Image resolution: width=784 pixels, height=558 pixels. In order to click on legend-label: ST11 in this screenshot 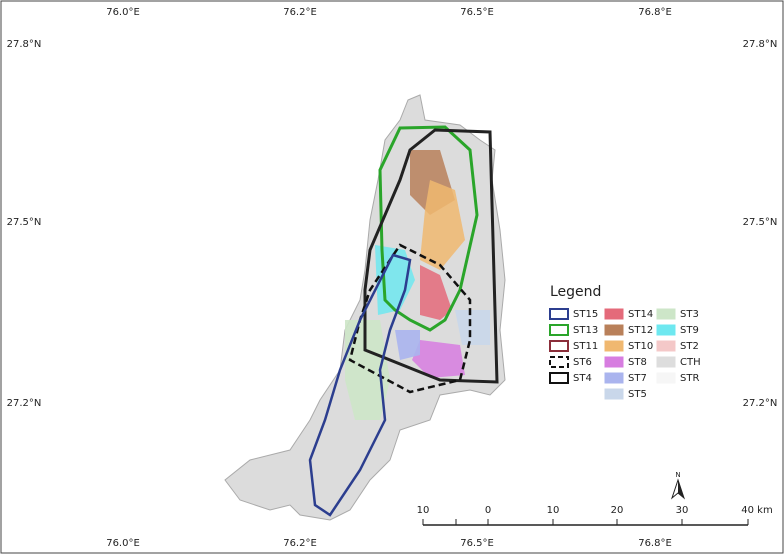, I will do `click(585, 346)`.